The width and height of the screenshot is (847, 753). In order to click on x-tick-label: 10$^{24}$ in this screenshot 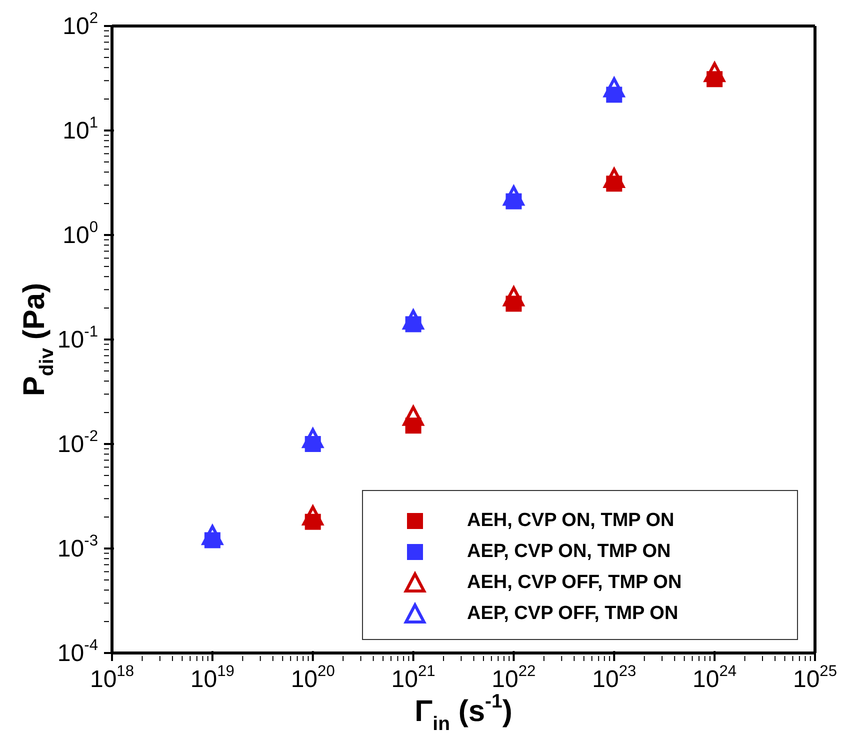, I will do `click(714, 678)`.